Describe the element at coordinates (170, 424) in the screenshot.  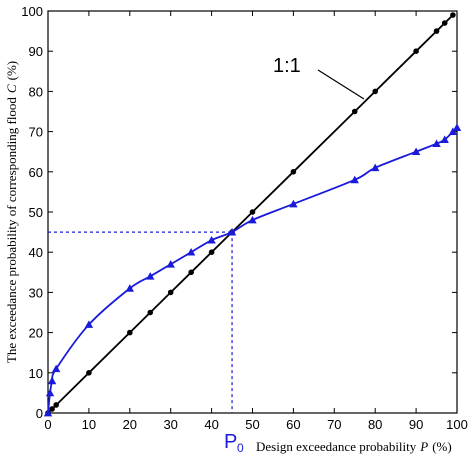
I see `x-tick-label: 30` at that location.